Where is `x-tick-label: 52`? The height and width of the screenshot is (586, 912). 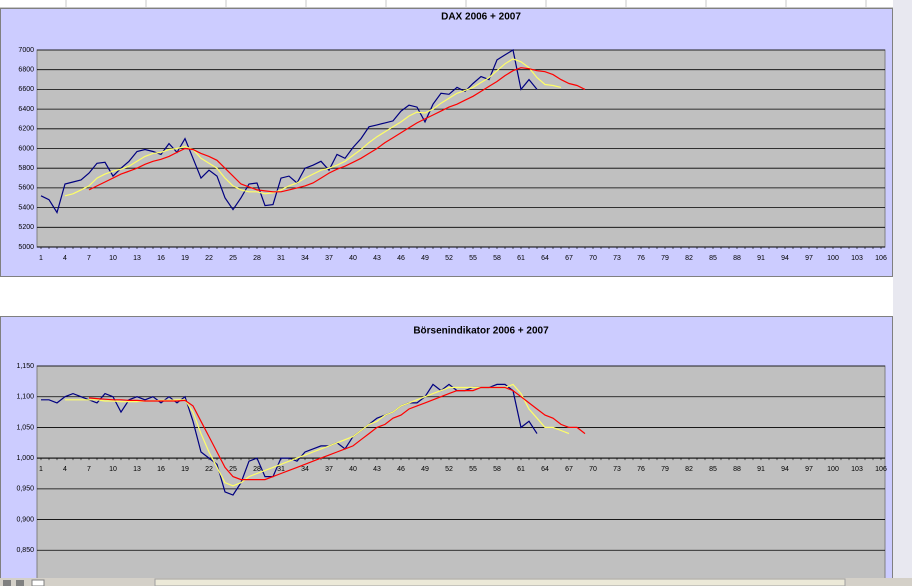 x-tick-label: 52 is located at coordinates (449, 258).